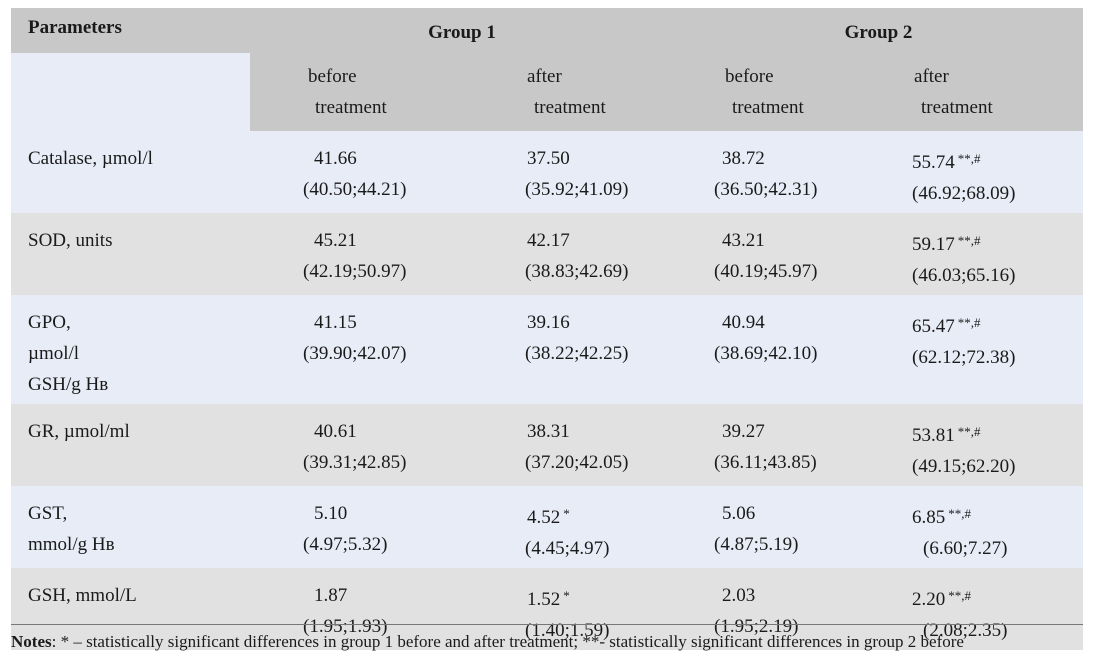 This screenshot has height=664, width=1093. I want to click on header-row: Parameters Group 1 Group 2, so click(547, 30).